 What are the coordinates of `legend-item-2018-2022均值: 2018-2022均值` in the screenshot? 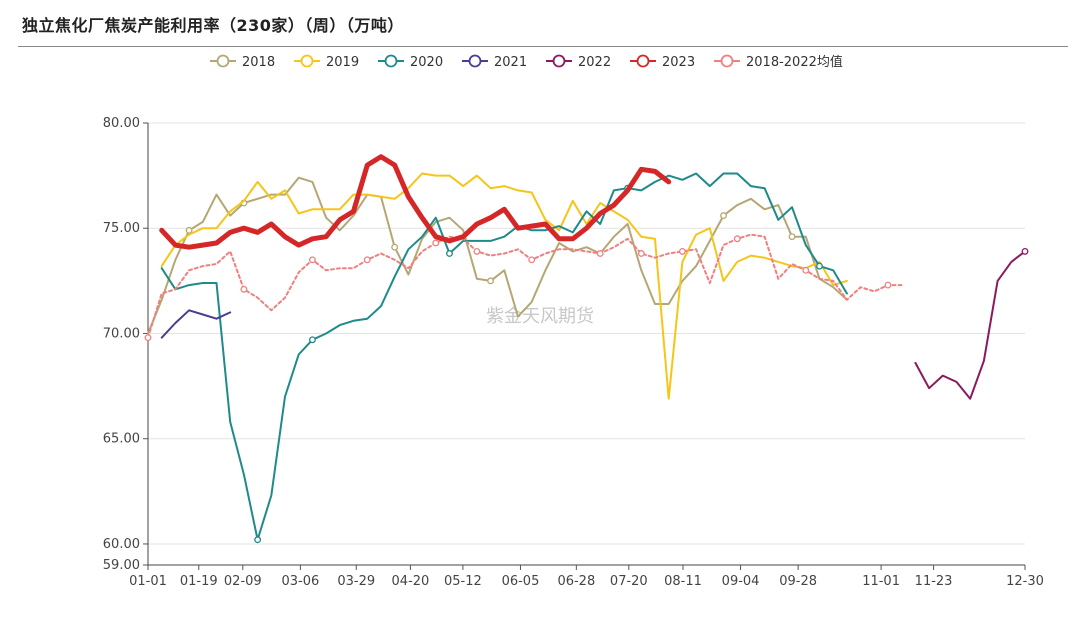 It's located at (778, 62).